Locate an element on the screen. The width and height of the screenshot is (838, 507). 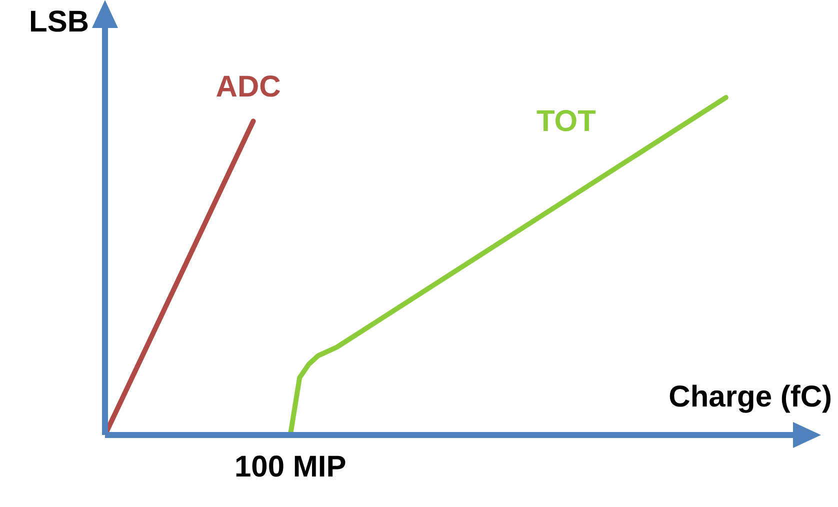
text: 100 MIP is located at coordinates (290, 467).